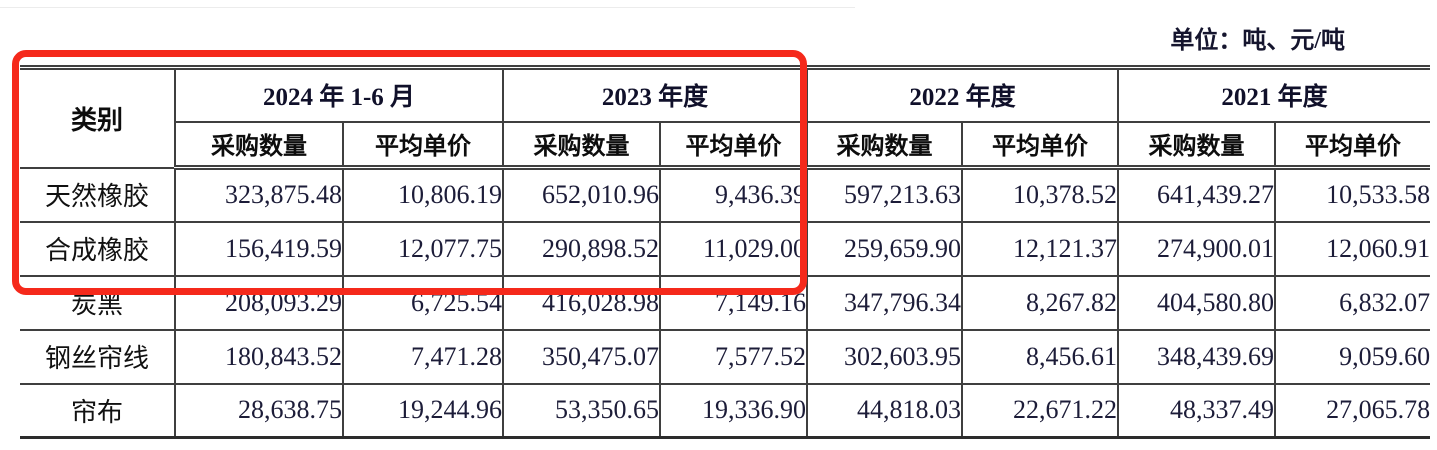 The height and width of the screenshot is (450, 1437). Describe the element at coordinates (1040, 145) in the screenshot. I see `subheader-price-2022: 平均单价` at that location.